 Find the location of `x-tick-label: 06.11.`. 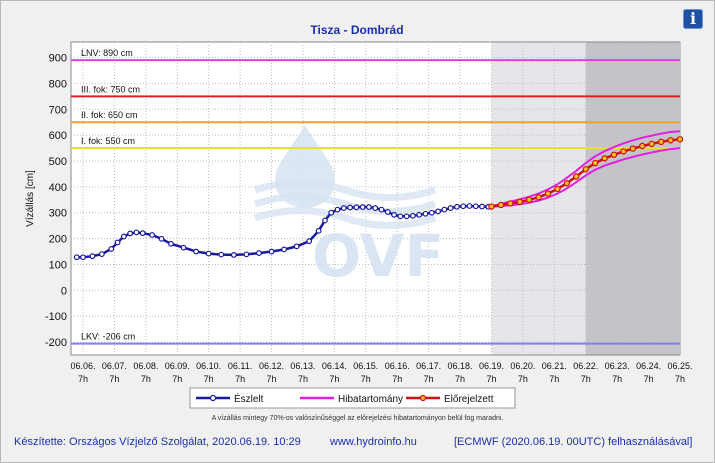

x-tick-label: 06.11. is located at coordinates (240, 366).